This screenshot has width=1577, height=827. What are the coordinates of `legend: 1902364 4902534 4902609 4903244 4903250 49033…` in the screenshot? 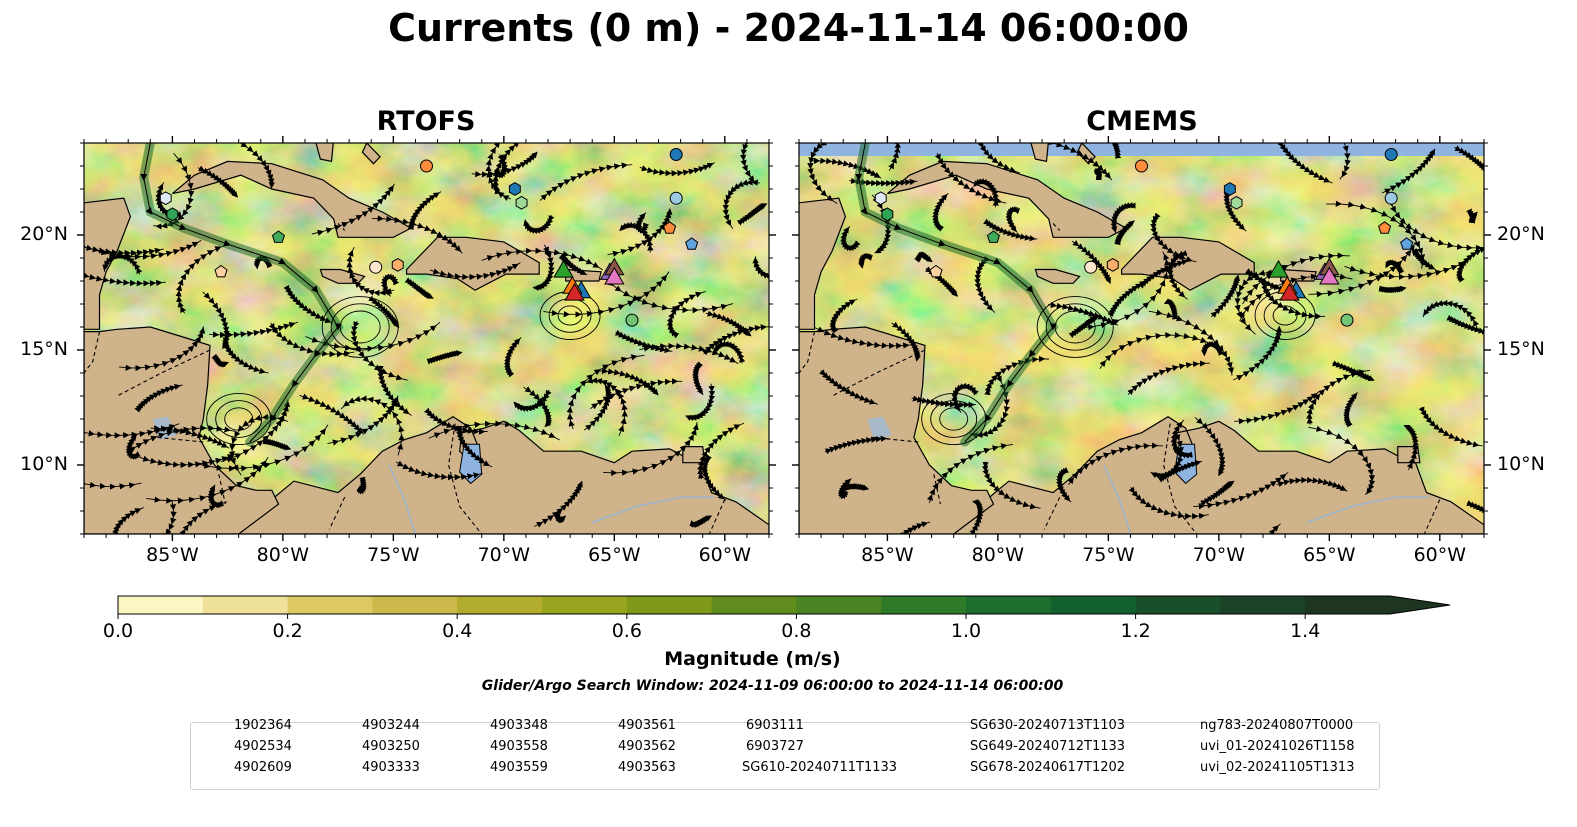 It's located at (785, 754).